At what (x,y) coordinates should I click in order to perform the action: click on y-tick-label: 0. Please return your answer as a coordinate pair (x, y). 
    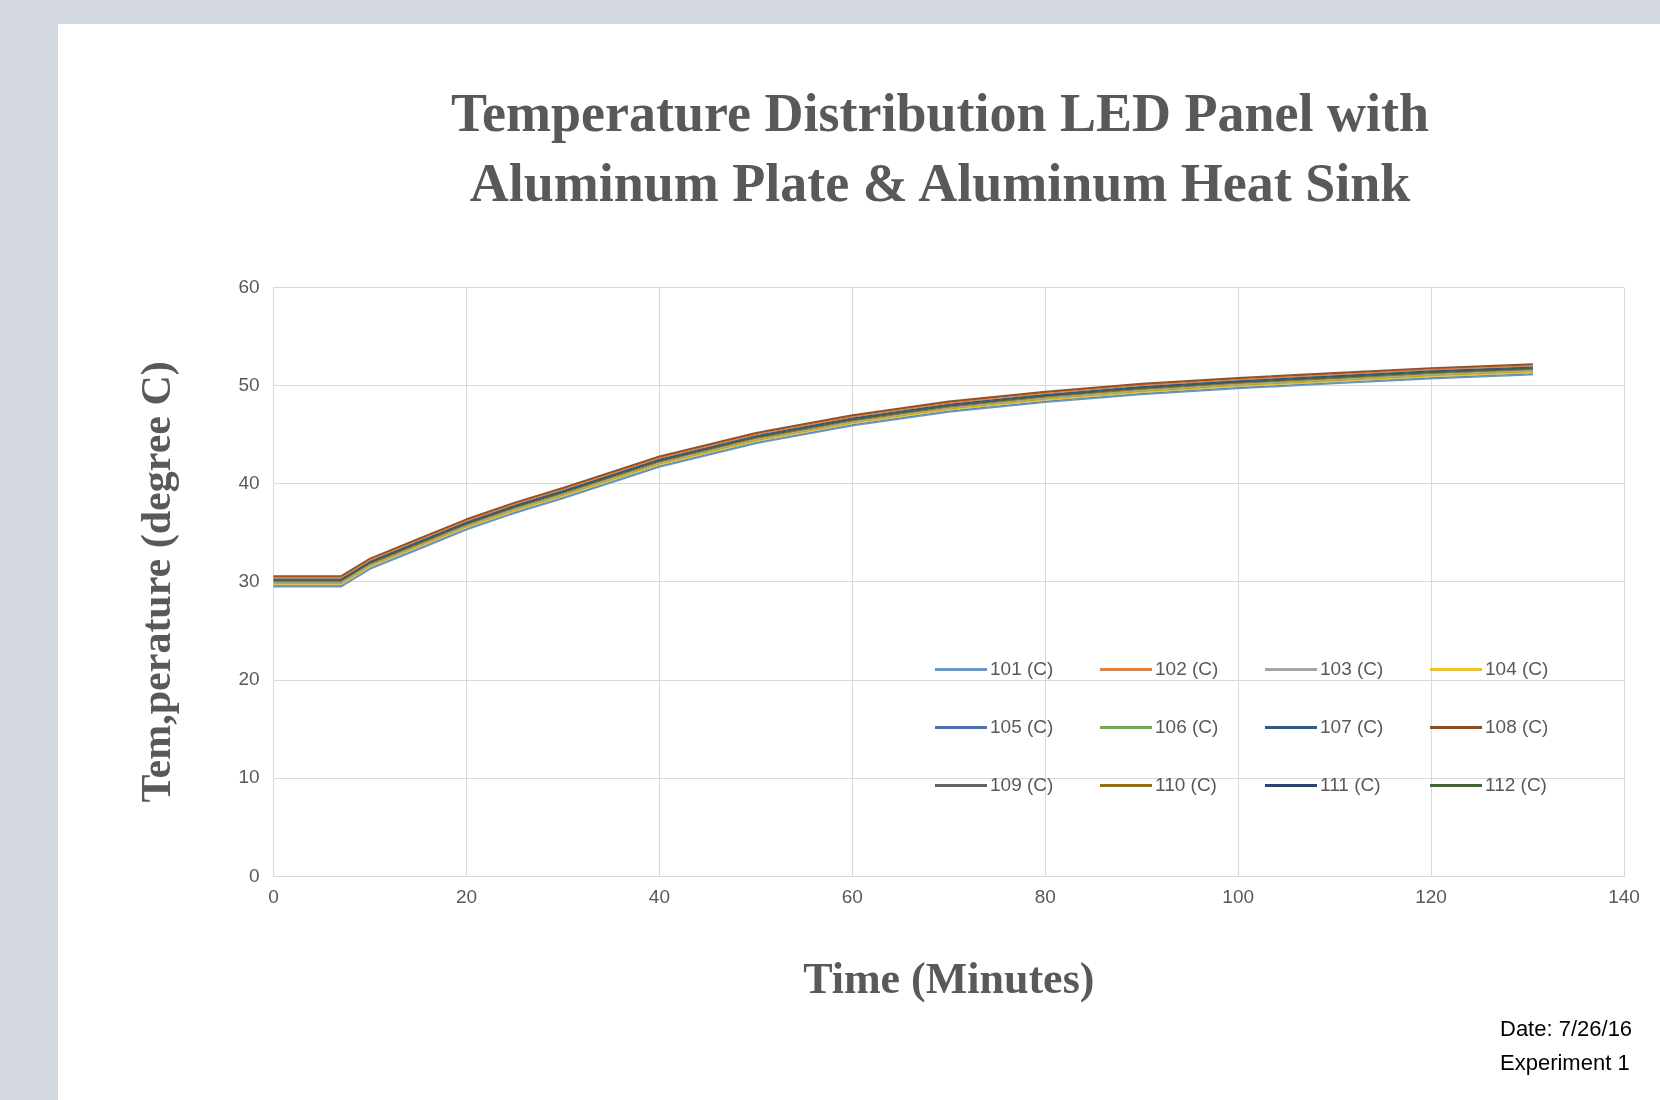
    Looking at the image, I should click on (254, 875).